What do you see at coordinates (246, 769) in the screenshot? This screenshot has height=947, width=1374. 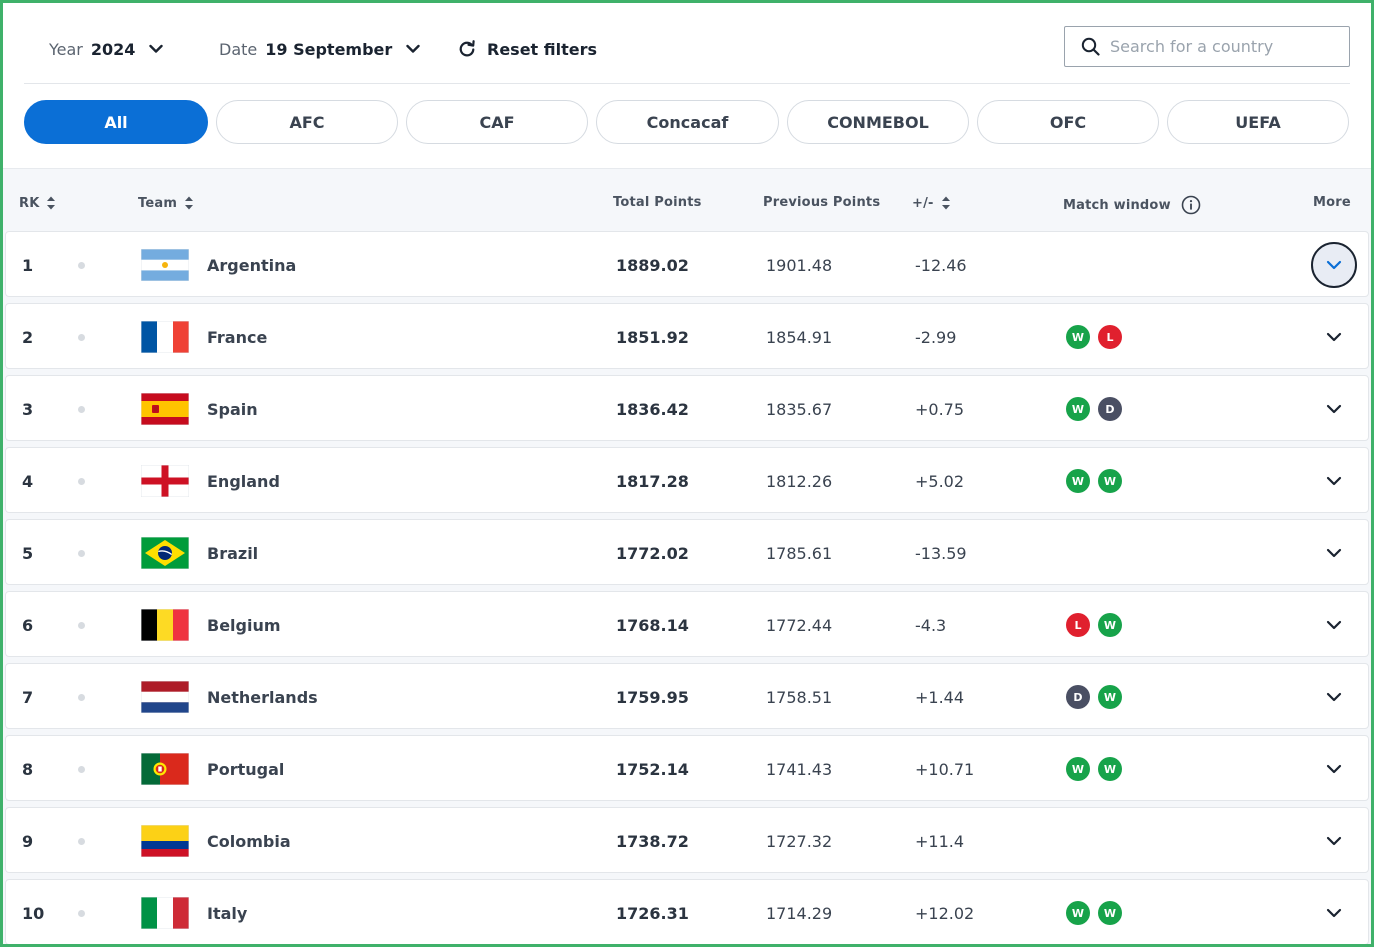 I see `team-name: Portugal` at bounding box center [246, 769].